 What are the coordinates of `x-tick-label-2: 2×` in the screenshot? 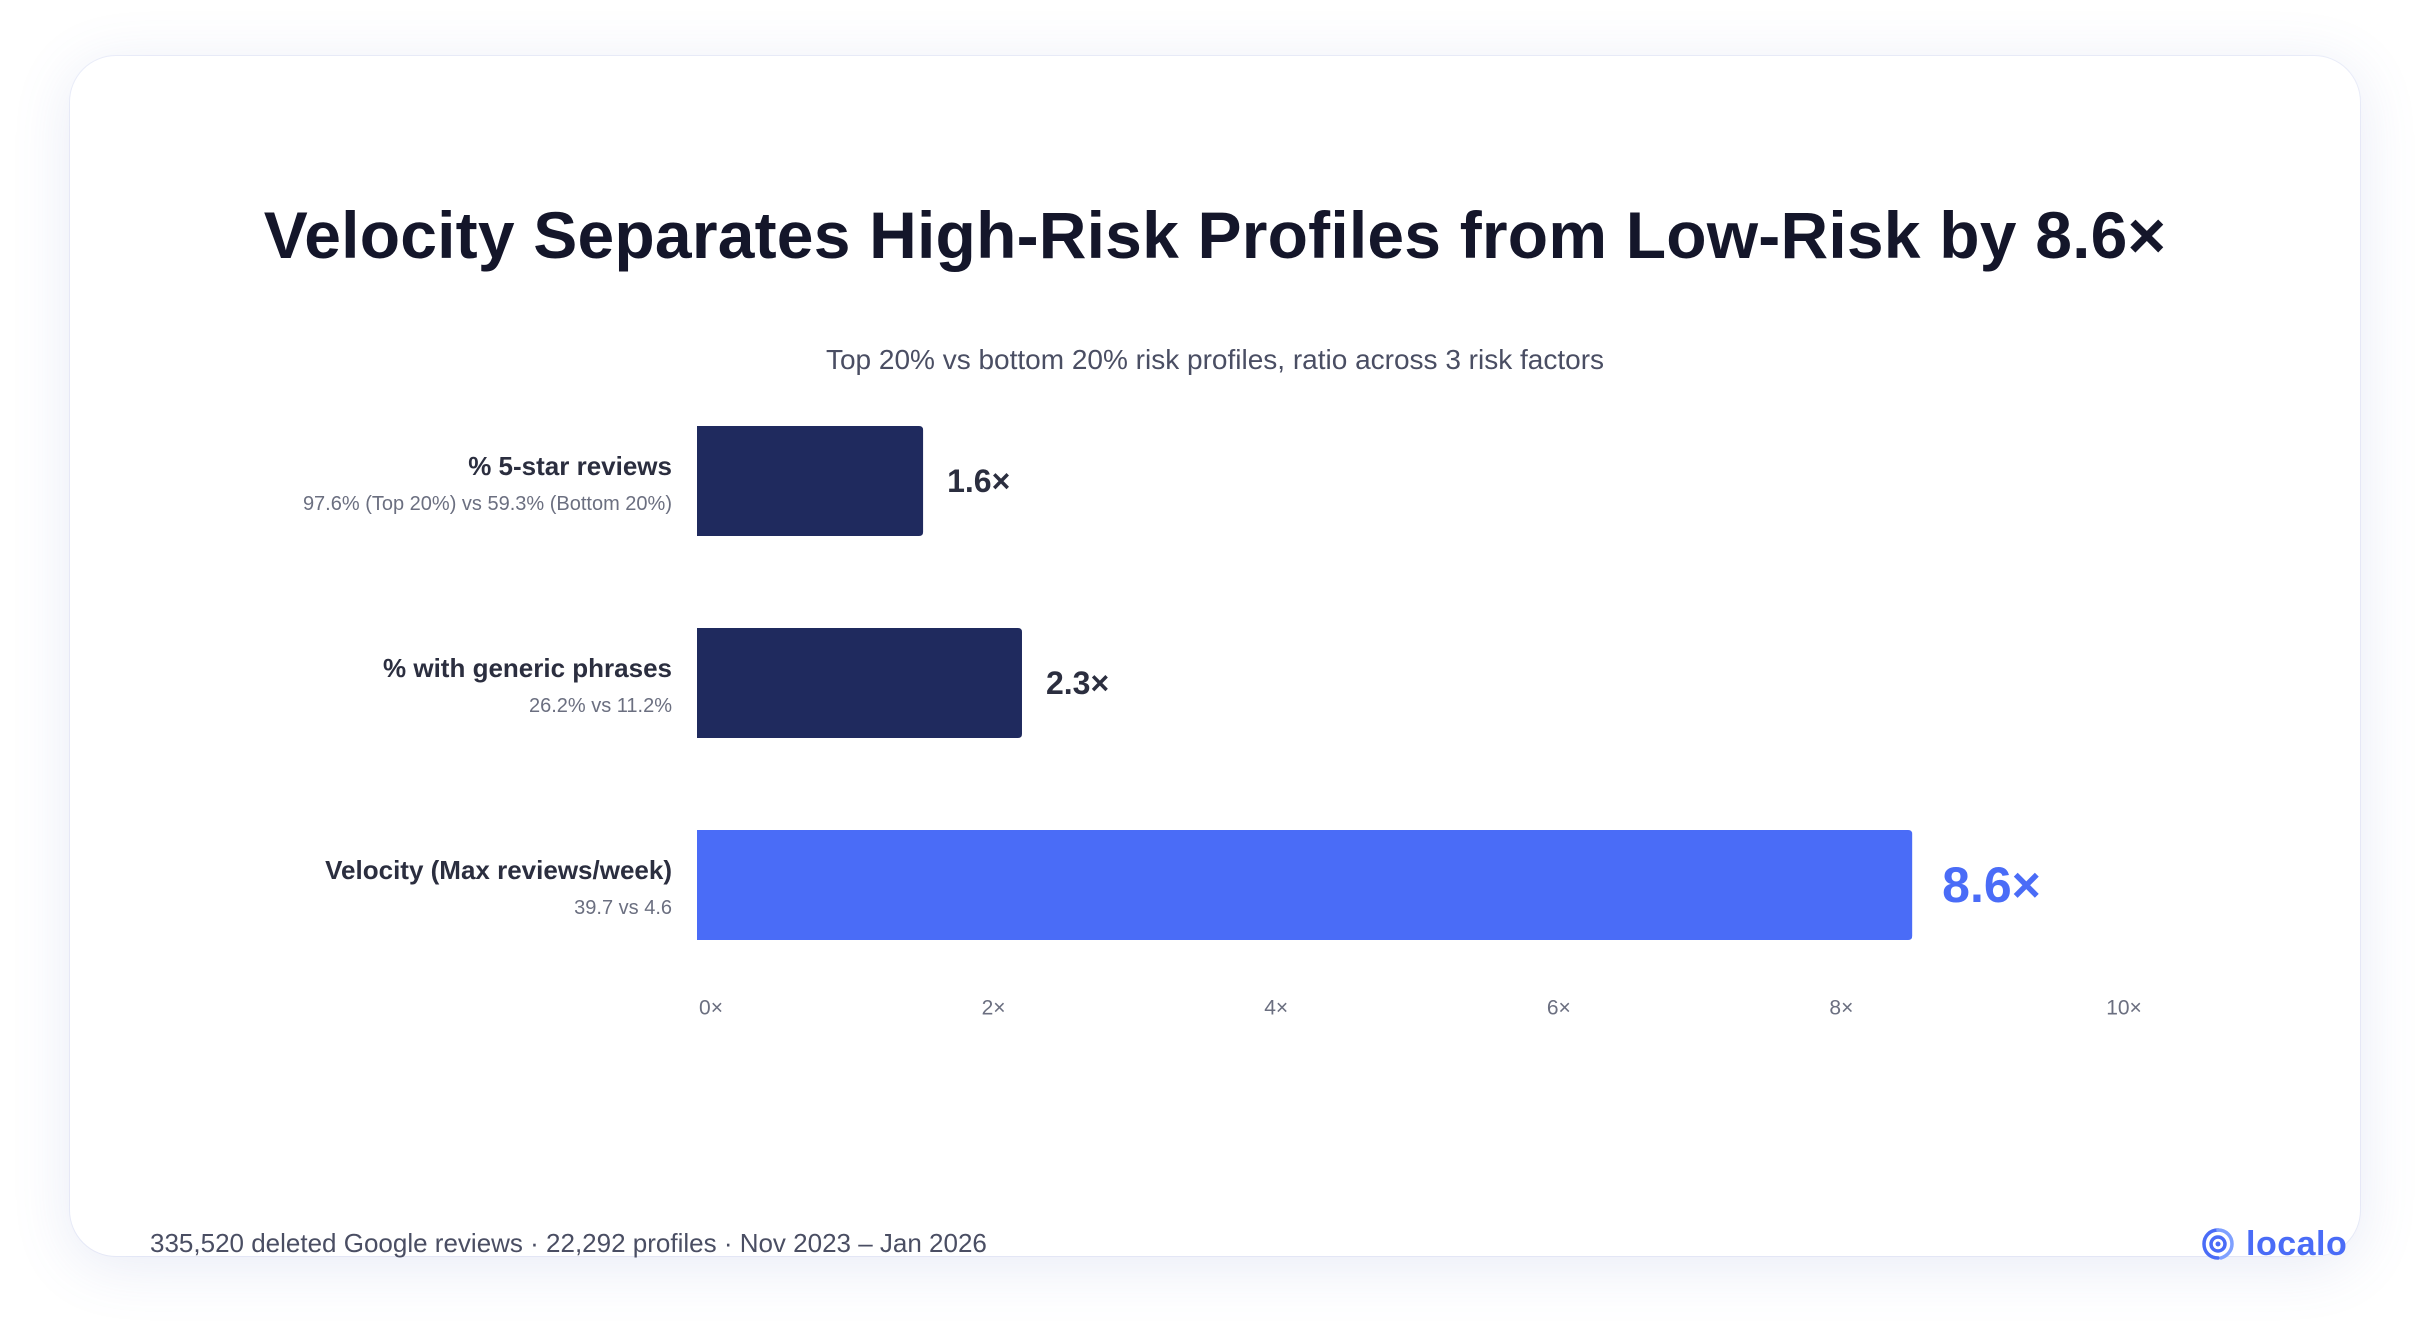 It's located at (994, 1008).